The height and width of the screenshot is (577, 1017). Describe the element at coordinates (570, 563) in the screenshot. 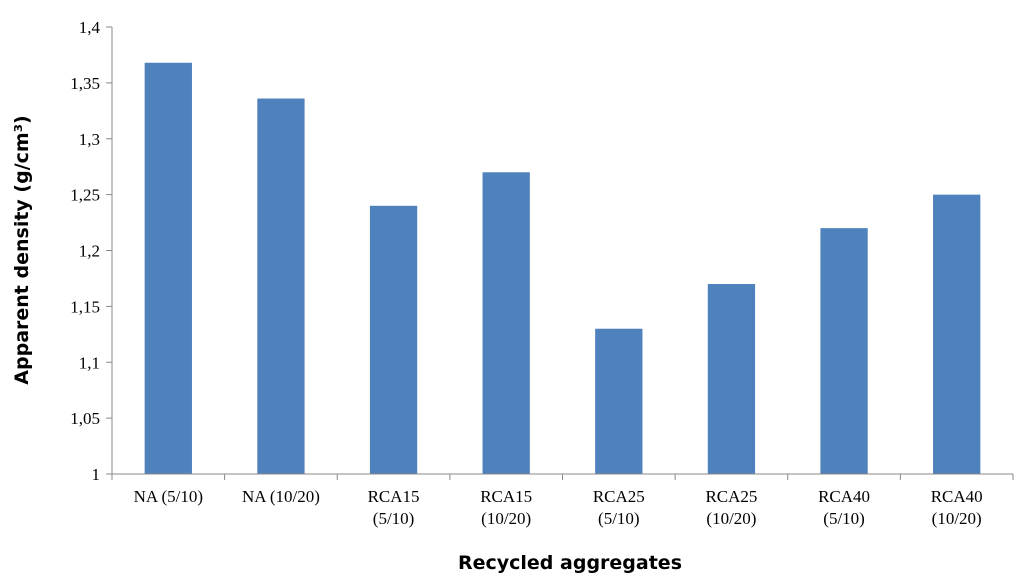

I see `x-axis-title: Recycled aggregates` at that location.